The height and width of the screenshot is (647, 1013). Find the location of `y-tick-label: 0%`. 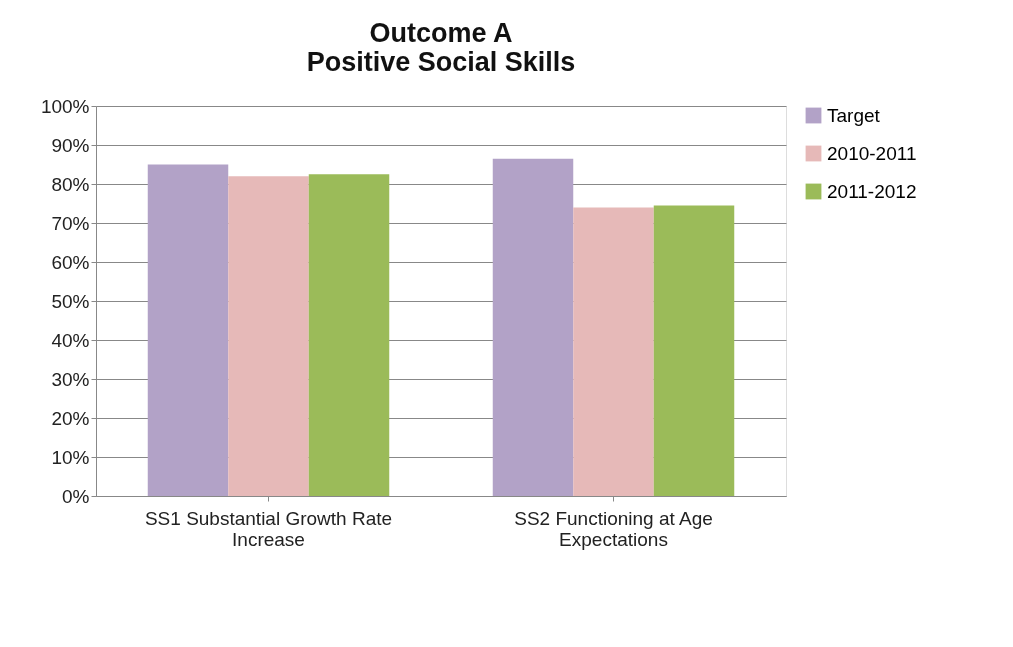

y-tick-label: 0% is located at coordinates (76, 496).